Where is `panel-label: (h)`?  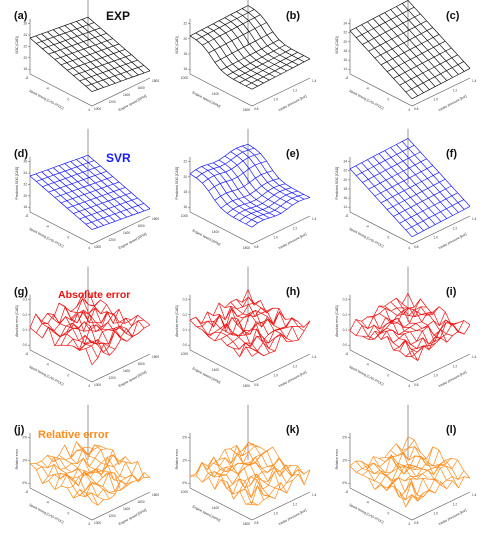 panel-label: (h) is located at coordinates (293, 292).